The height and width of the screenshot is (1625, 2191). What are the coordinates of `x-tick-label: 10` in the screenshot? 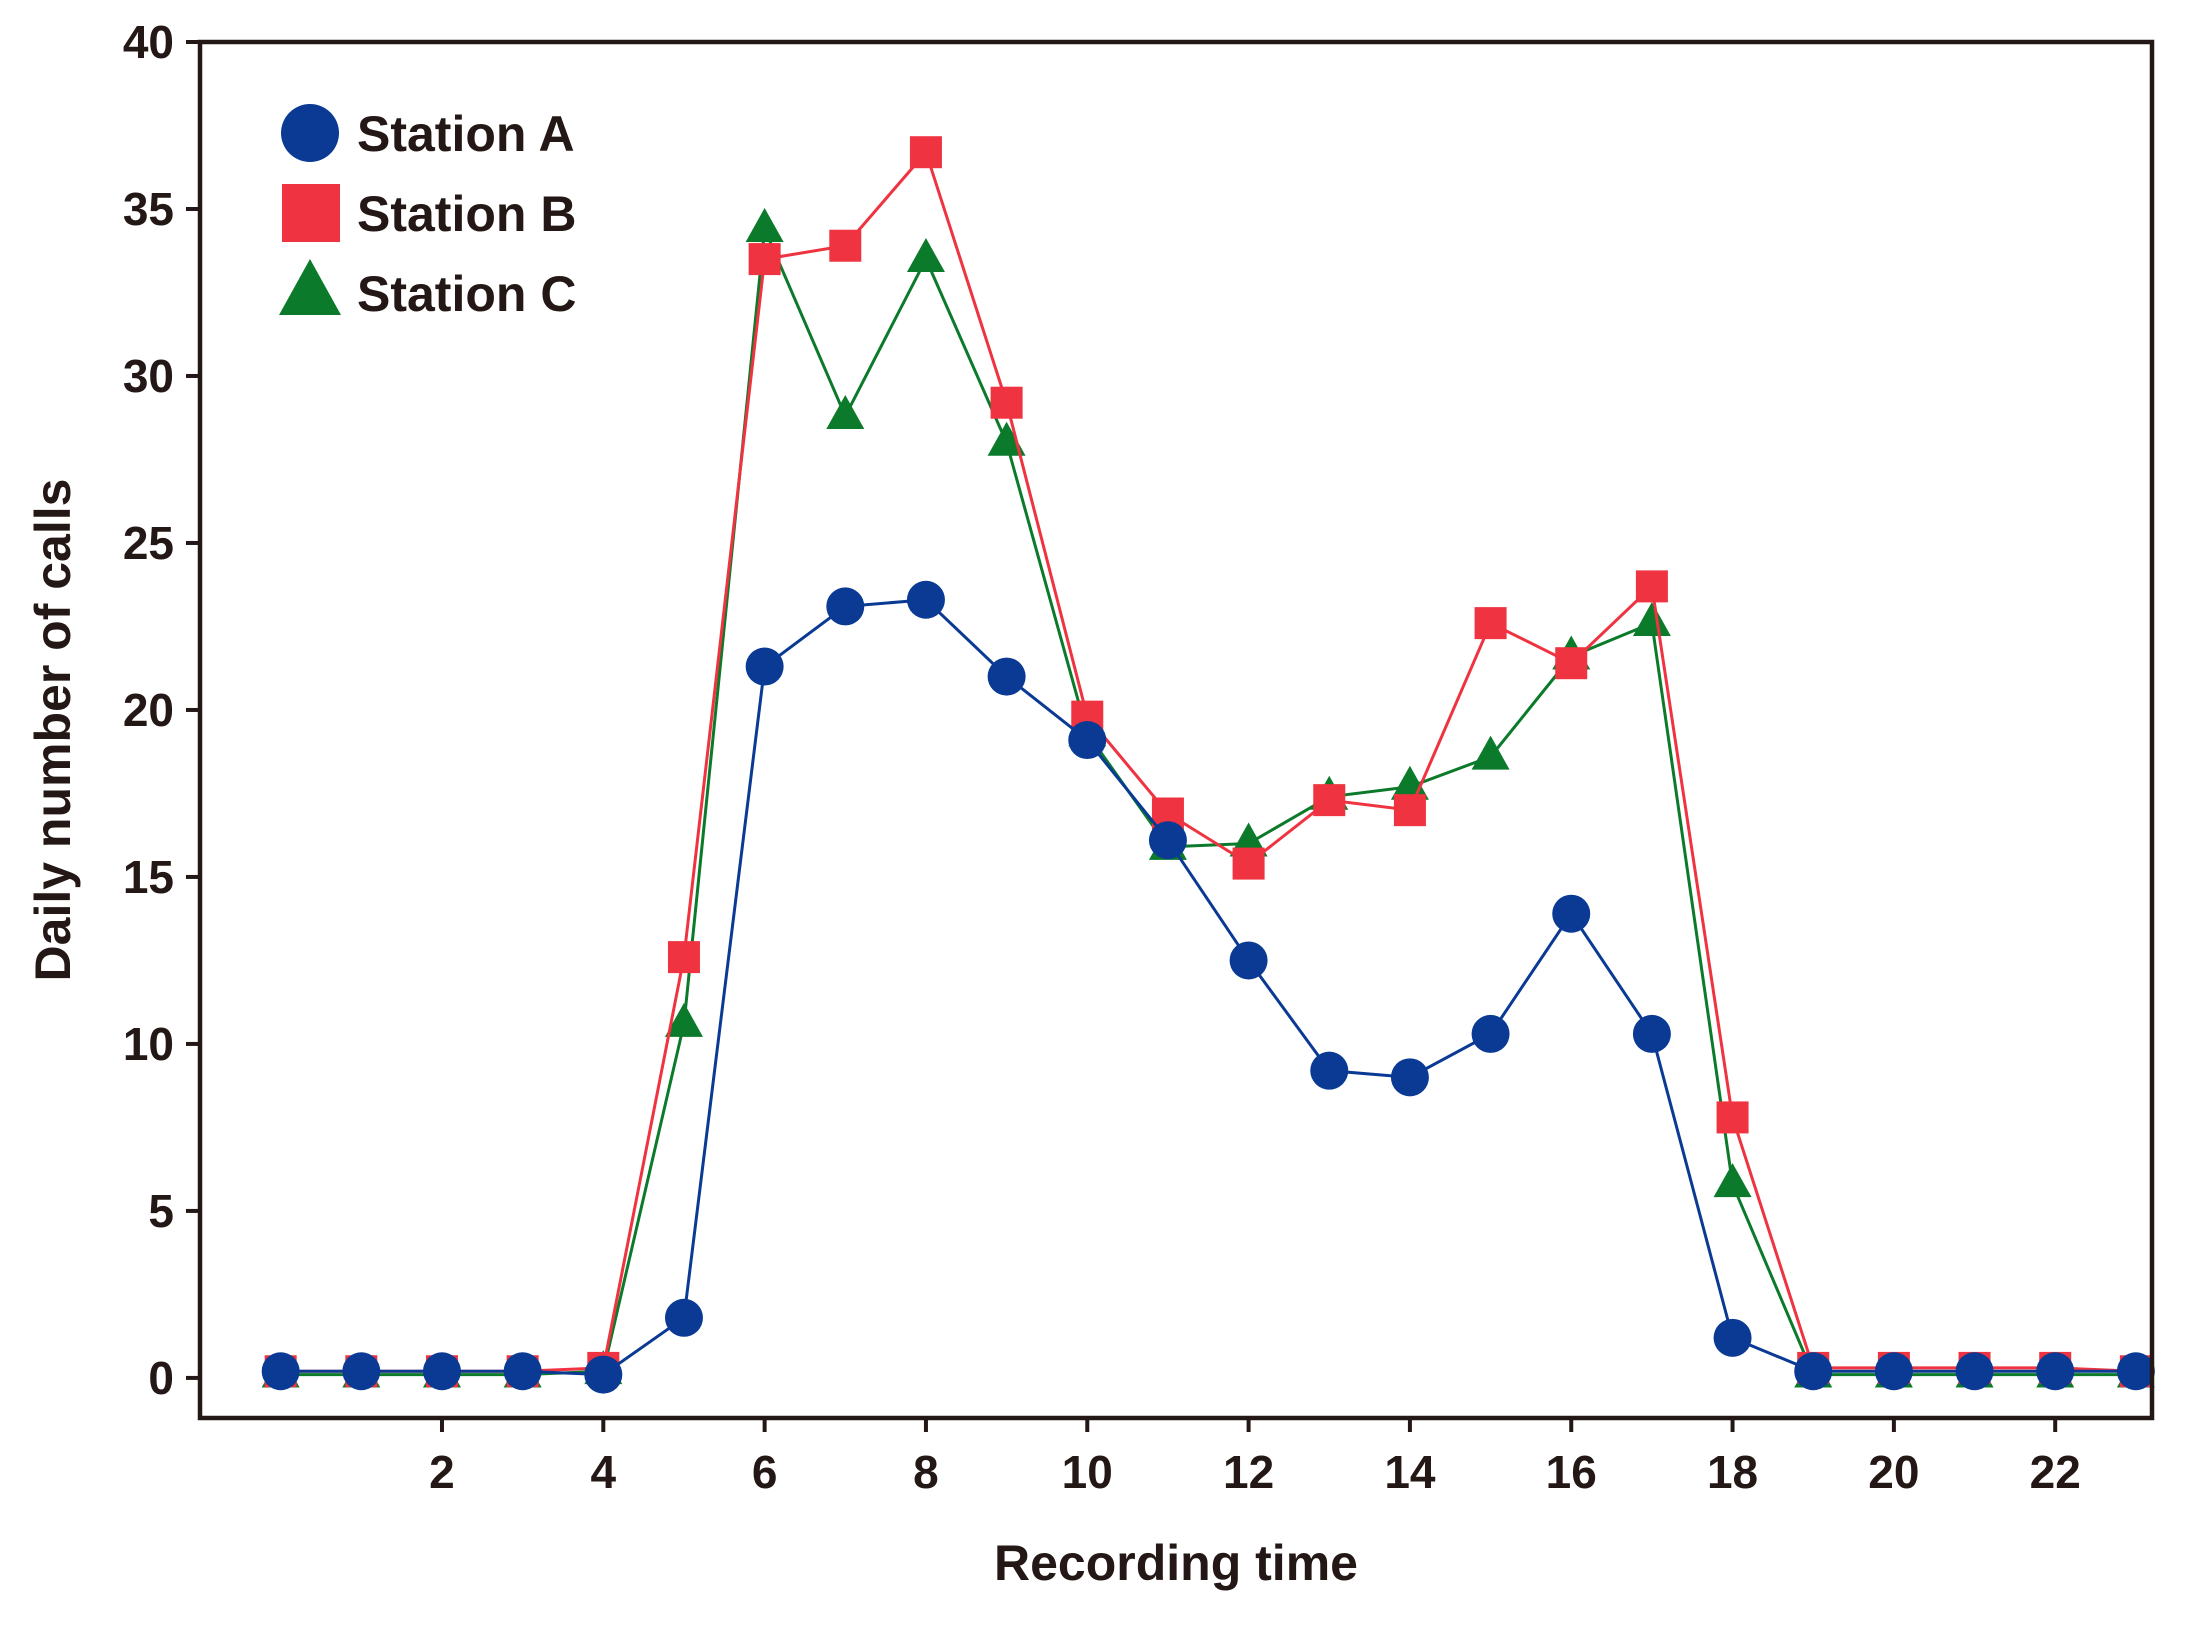 It's located at (1087, 1472).